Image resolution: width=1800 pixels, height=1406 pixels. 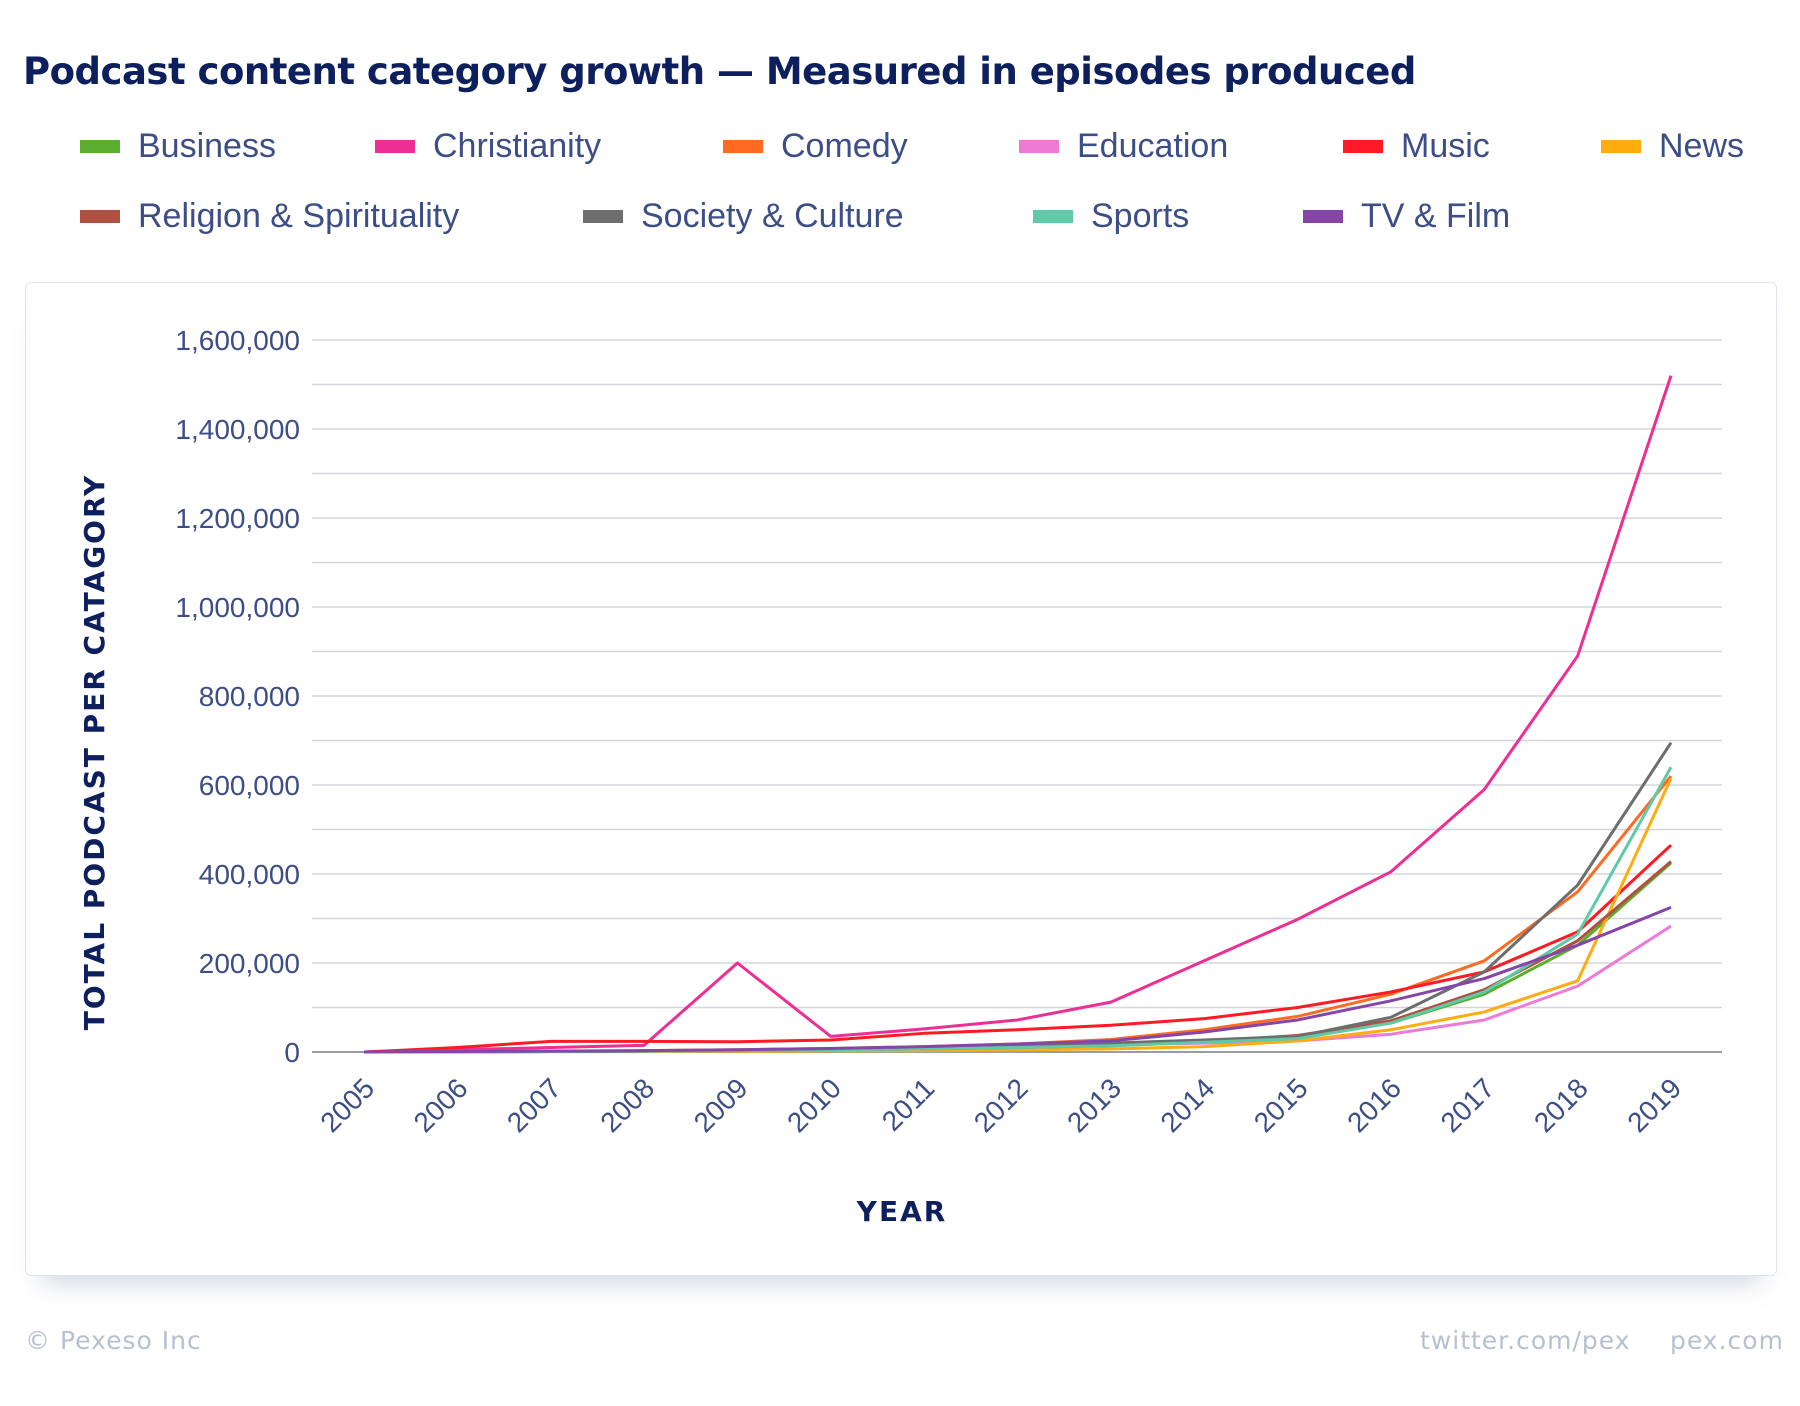 I want to click on y-tick-label: 0, so click(x=292, y=1052).